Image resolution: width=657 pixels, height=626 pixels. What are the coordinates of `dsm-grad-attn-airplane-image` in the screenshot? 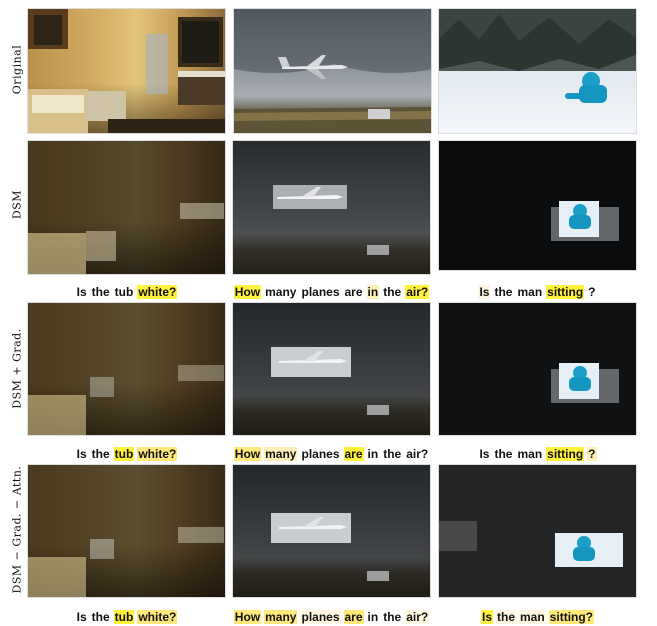 It's located at (331, 531).